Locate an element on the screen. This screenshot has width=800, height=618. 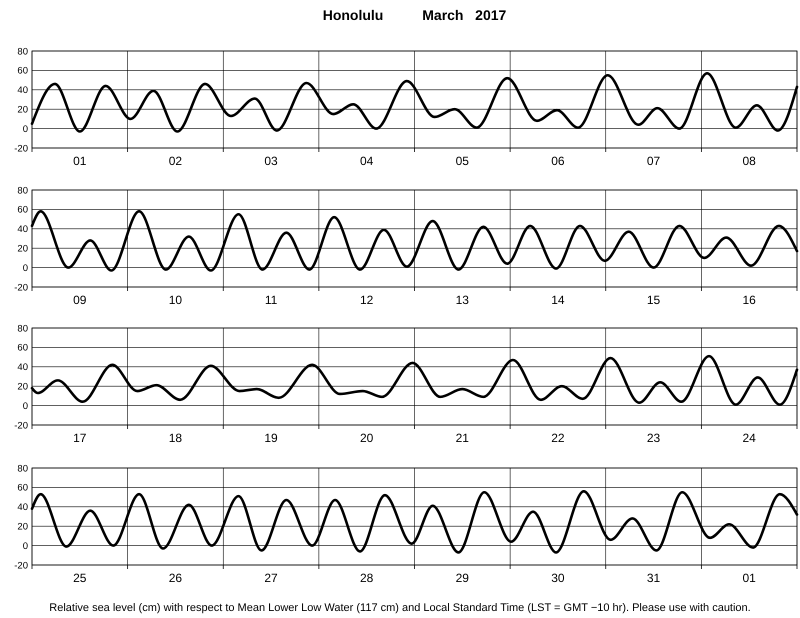
x-tick-label: 03 is located at coordinates (271, 161).